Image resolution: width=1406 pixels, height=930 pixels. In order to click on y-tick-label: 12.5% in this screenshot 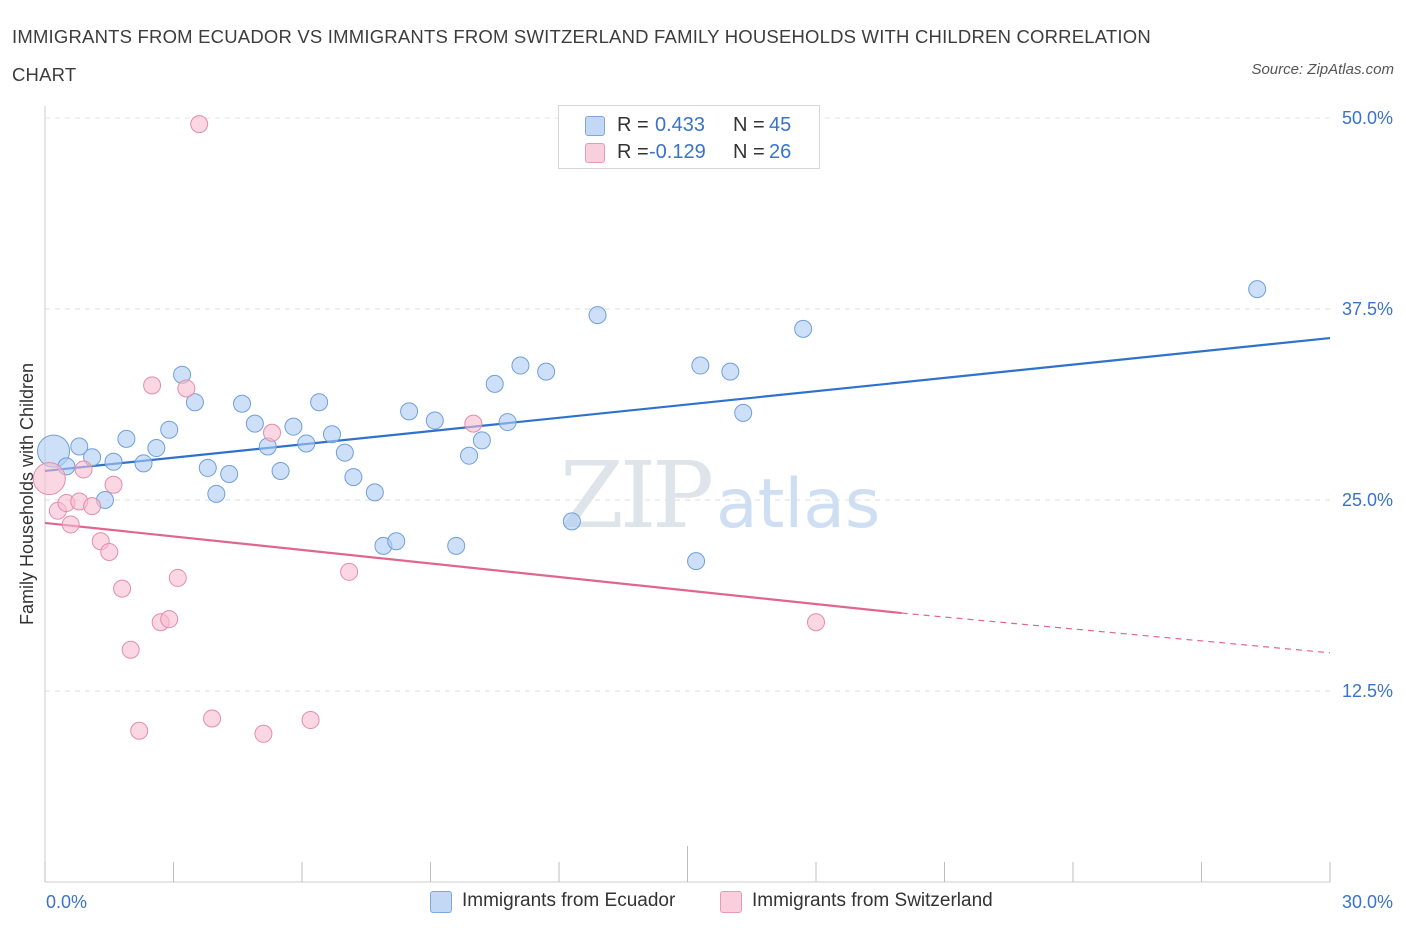, I will do `click(1367, 691)`.